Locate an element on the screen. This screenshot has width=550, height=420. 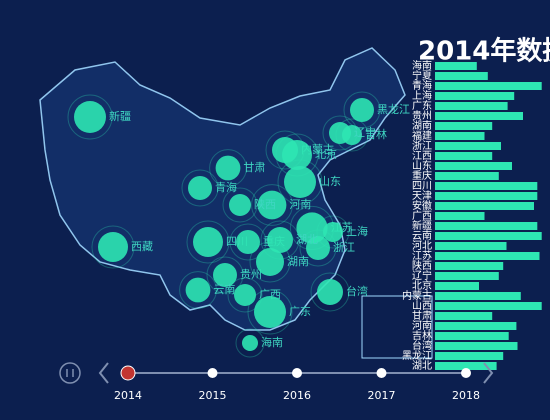
bar-category: 湖南 is located at coordinates (422, 125).